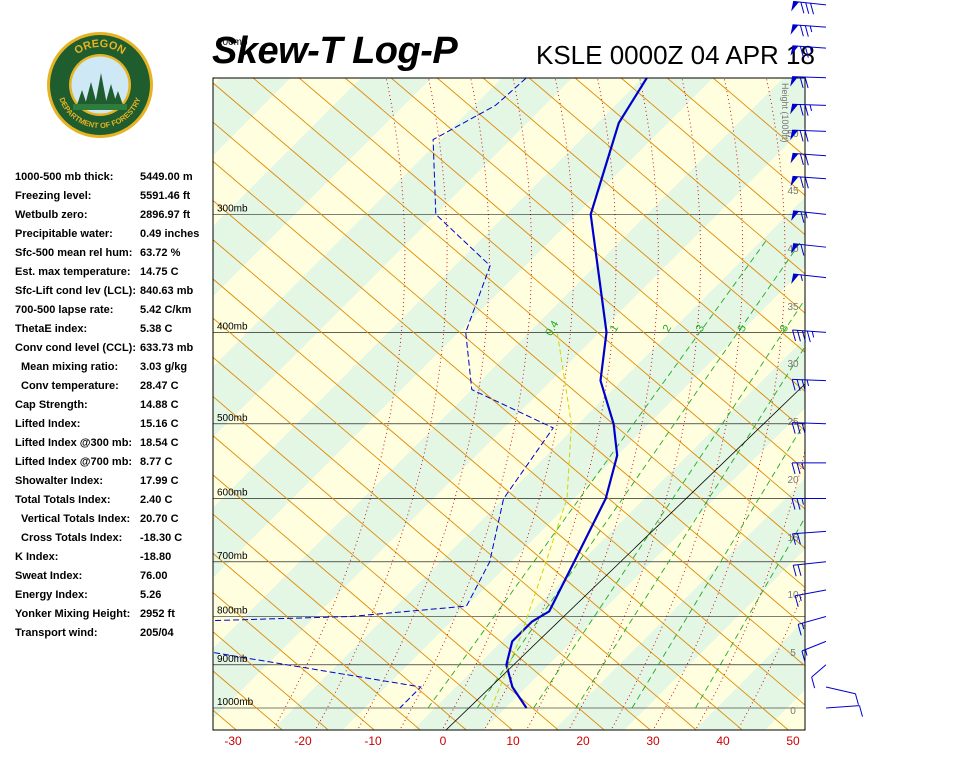  I want to click on mixing-ratio-label: 1, so click(614, 328).